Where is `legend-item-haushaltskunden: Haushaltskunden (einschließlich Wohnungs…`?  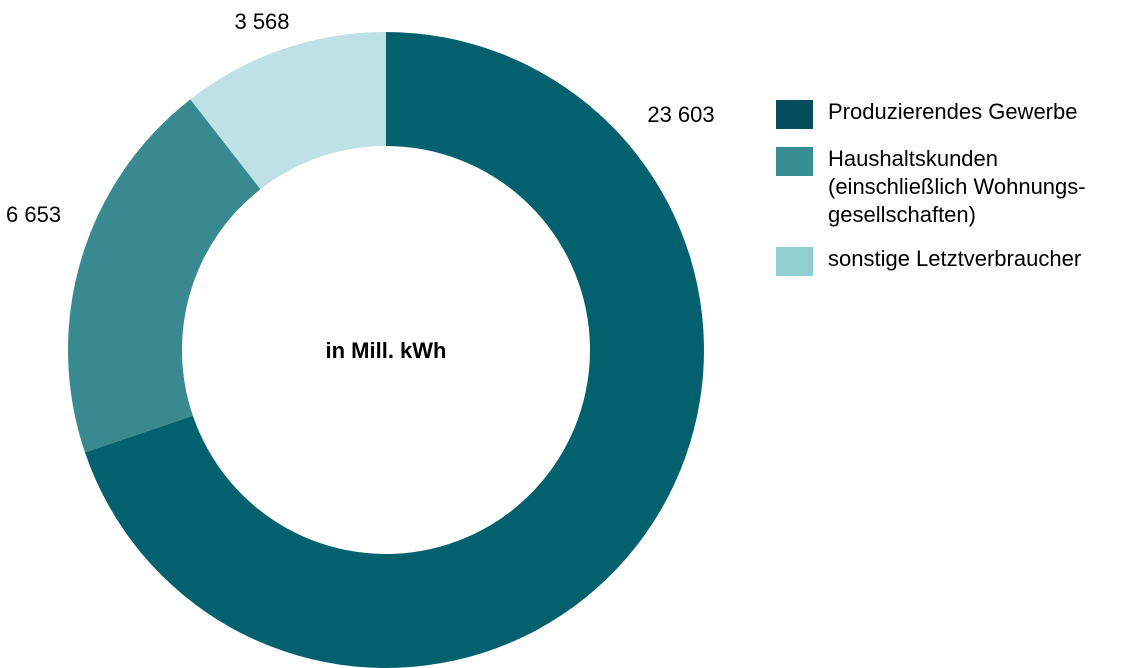
legend-item-haushaltskunden: Haushaltskunden (einschließlich Wohnungs… is located at coordinates (960, 187).